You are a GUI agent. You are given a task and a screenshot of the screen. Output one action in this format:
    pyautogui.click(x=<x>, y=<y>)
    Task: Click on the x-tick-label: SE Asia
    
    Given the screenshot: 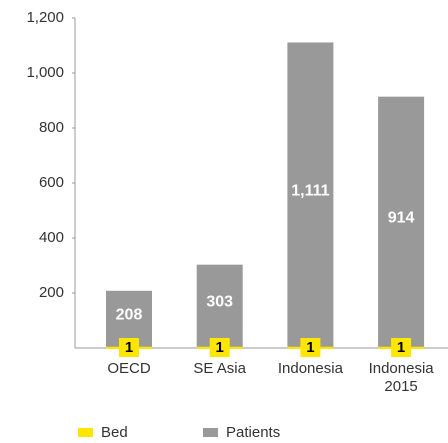 What is the action you would take?
    pyautogui.click(x=219, y=368)
    